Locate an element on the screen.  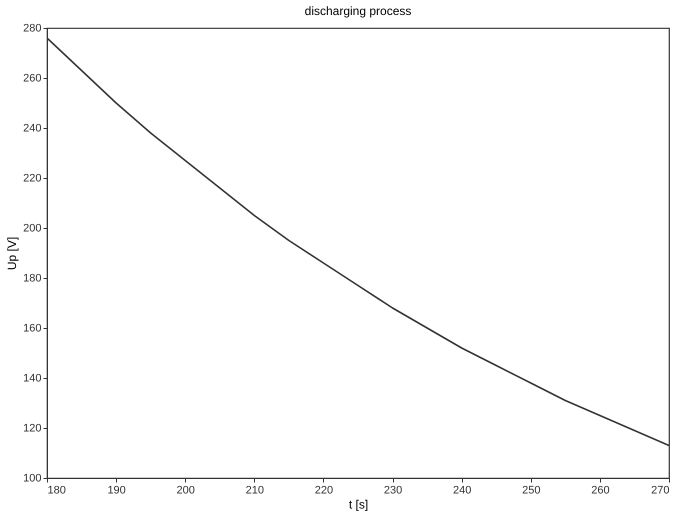
x-tick-label: 220 is located at coordinates (324, 490).